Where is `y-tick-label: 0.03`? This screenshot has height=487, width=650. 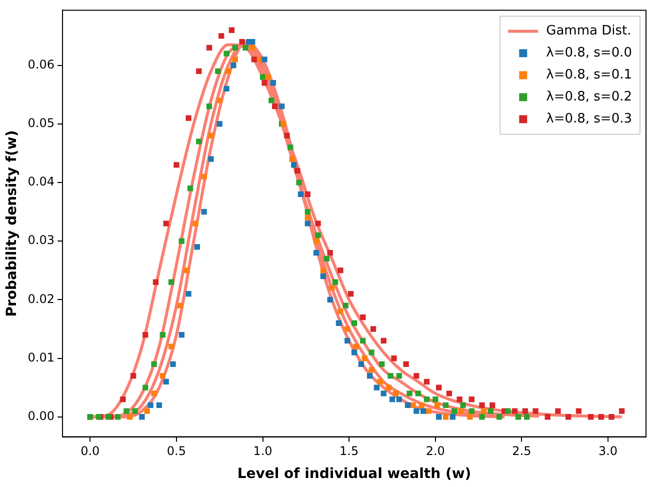
y-tick-label: 0.03 is located at coordinates (41, 240).